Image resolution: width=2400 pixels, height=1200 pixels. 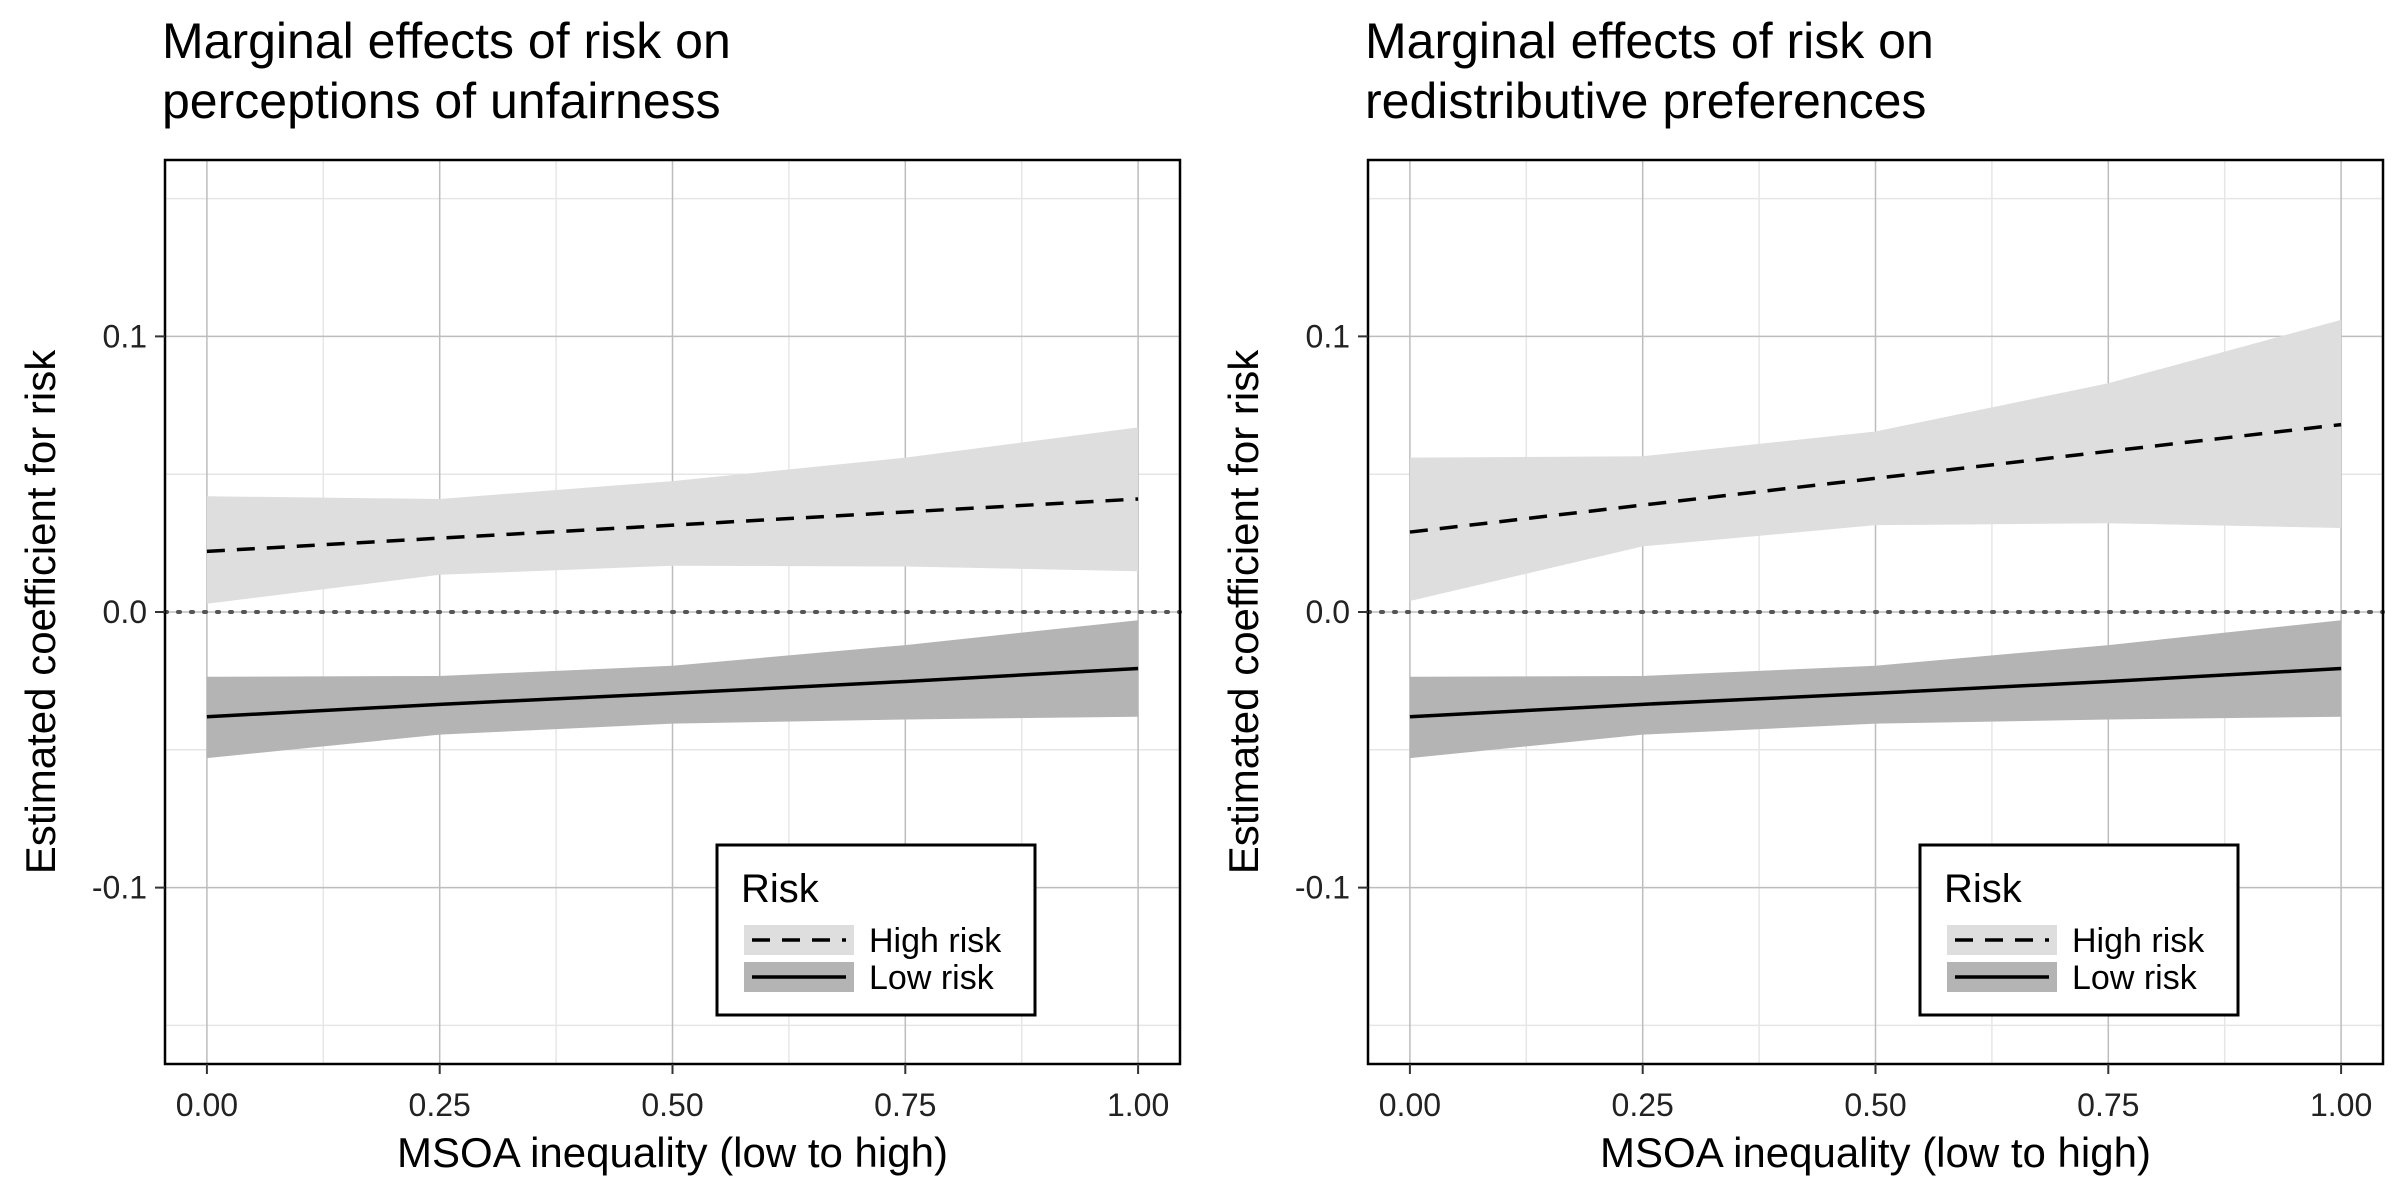 What do you see at coordinates (441, 101) in the screenshot?
I see `chart-title-line: perceptions of unfairness` at bounding box center [441, 101].